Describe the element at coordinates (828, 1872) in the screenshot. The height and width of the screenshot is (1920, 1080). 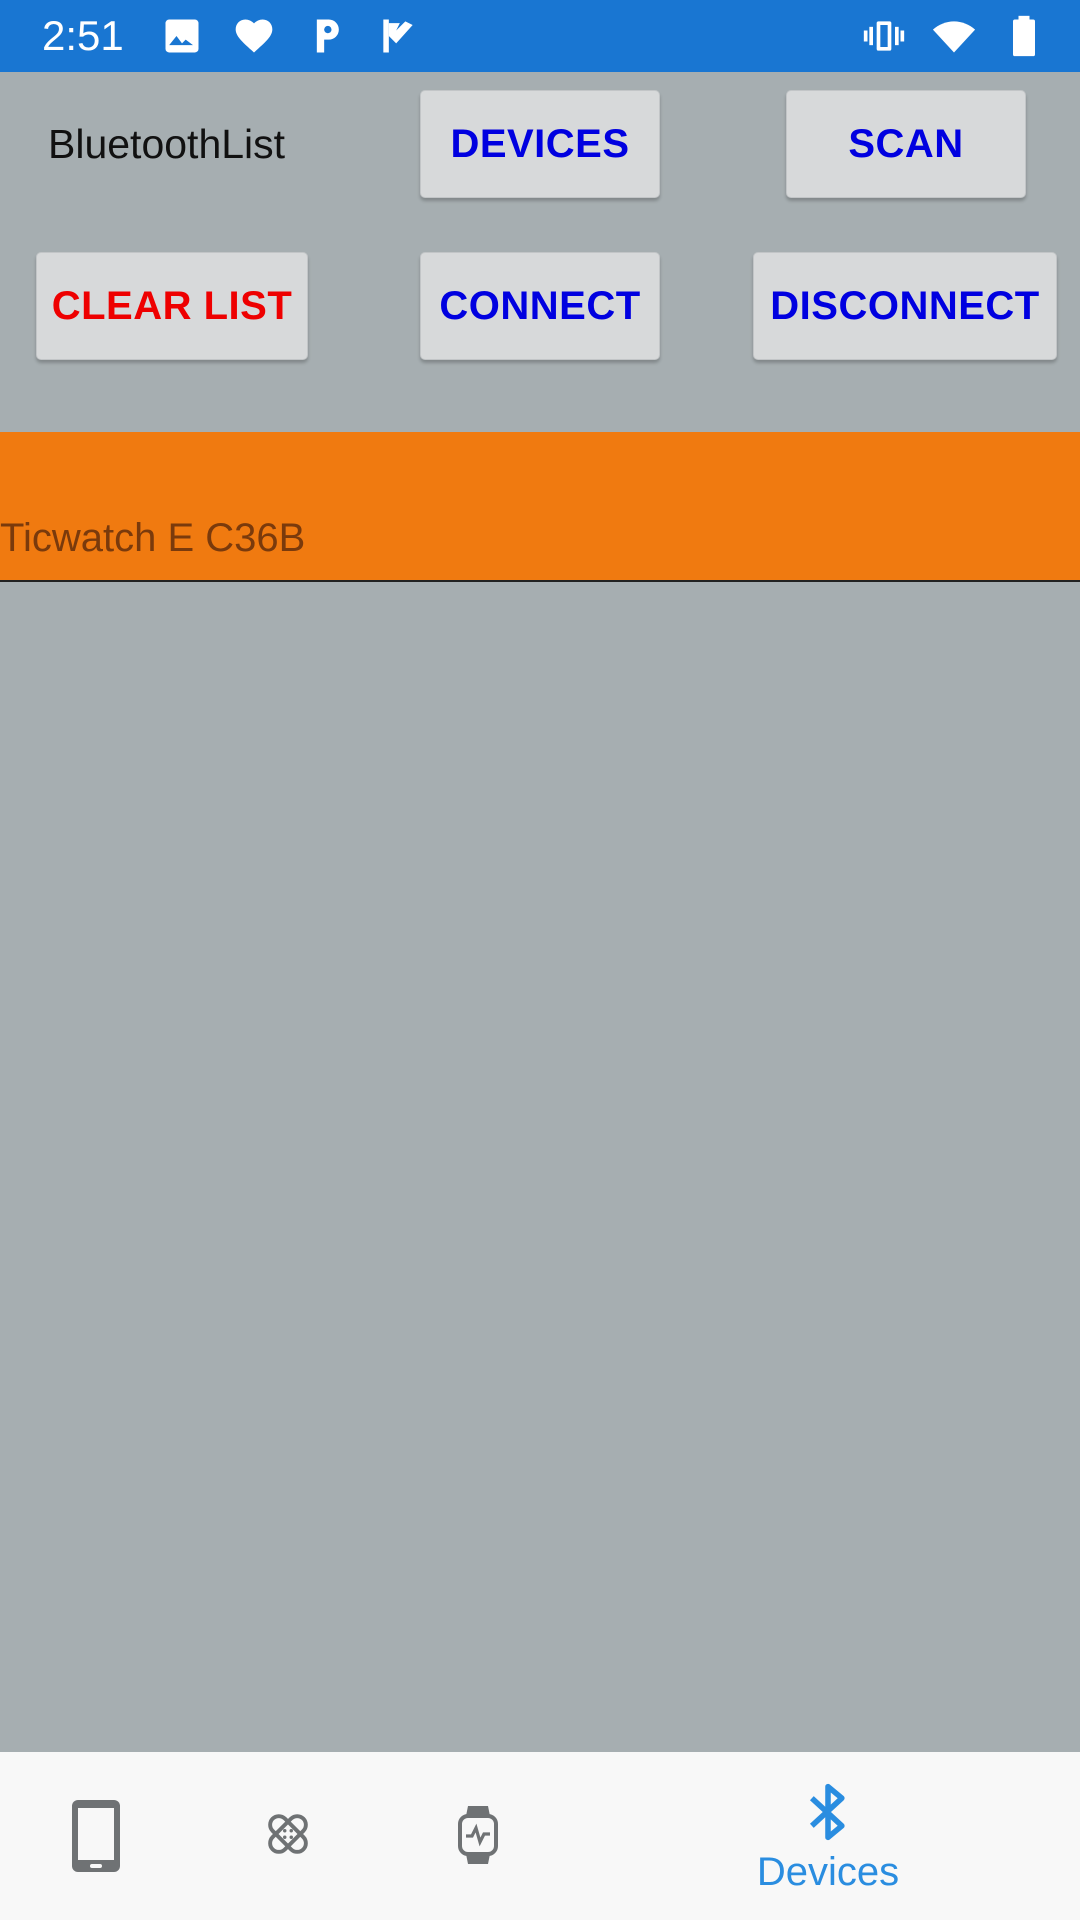
I see `nav-label-devices: Devices` at that location.